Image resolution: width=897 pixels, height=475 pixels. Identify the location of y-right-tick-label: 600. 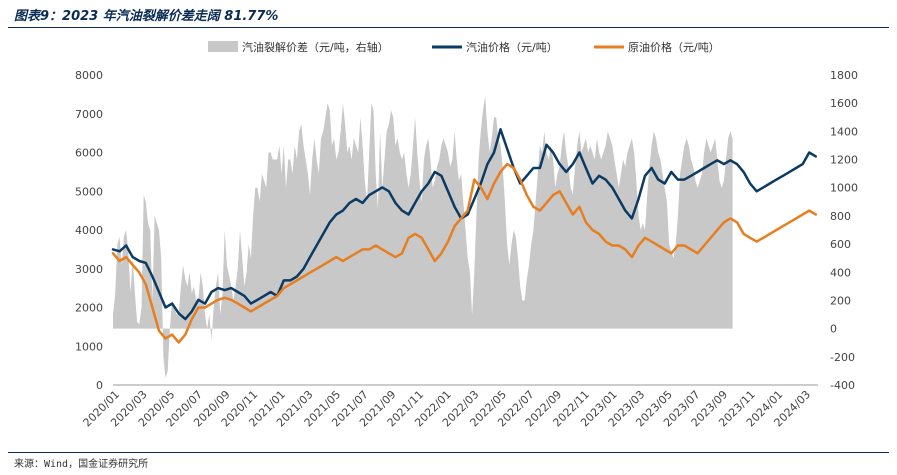
(840, 244).